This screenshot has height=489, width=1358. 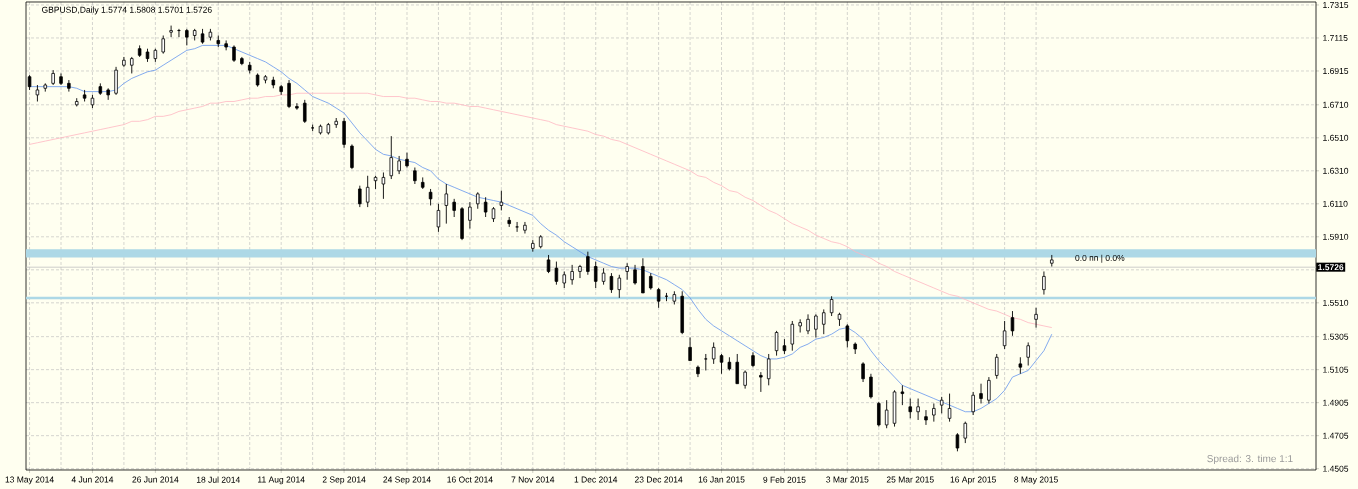 What do you see at coordinates (1036, 480) in the screenshot?
I see `x-tick-label: 8 May 2015` at bounding box center [1036, 480].